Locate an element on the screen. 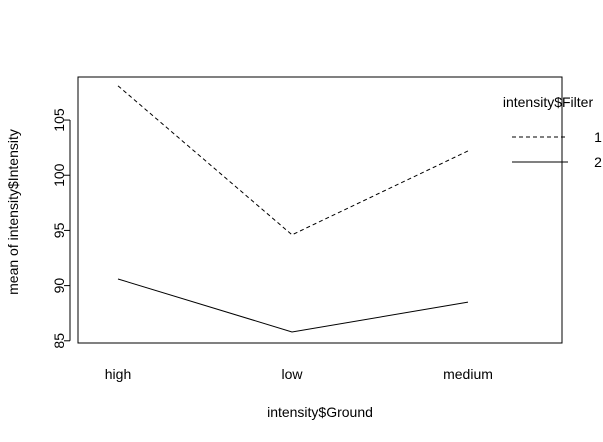 This screenshot has width=603, height=442. legend-title: intensity$Filter is located at coordinates (548, 102).